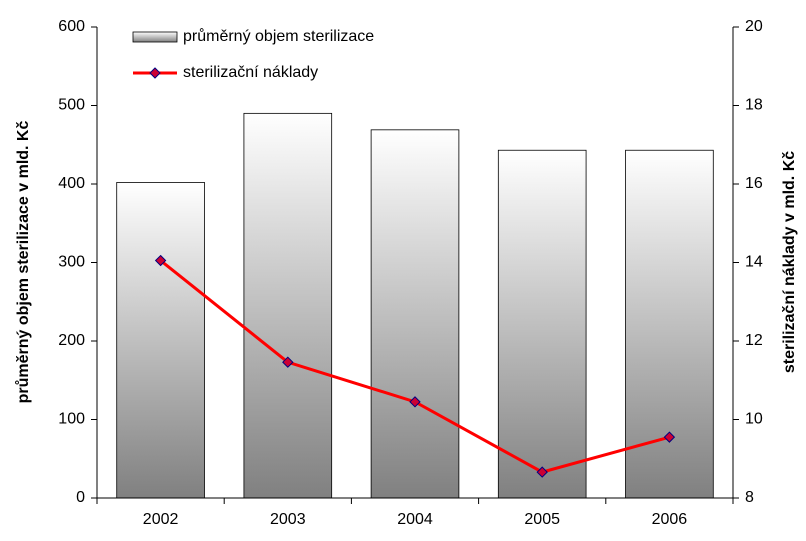  Describe the element at coordinates (789, 262) in the screenshot. I see `y2-axis-title: sterilizační náklady v mld. Kč` at that location.